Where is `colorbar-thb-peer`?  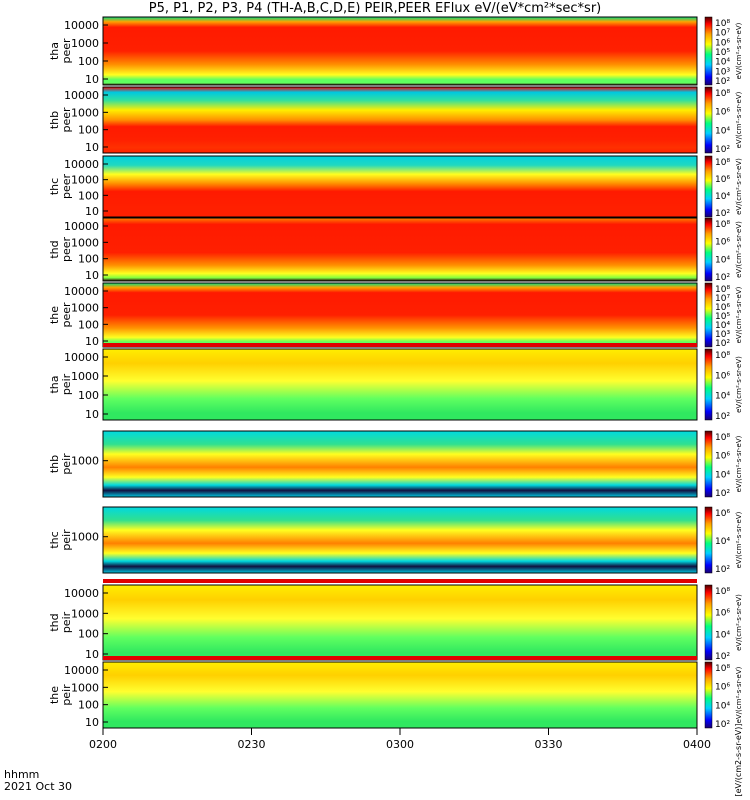
colorbar-thb-peer is located at coordinates (708, 120).